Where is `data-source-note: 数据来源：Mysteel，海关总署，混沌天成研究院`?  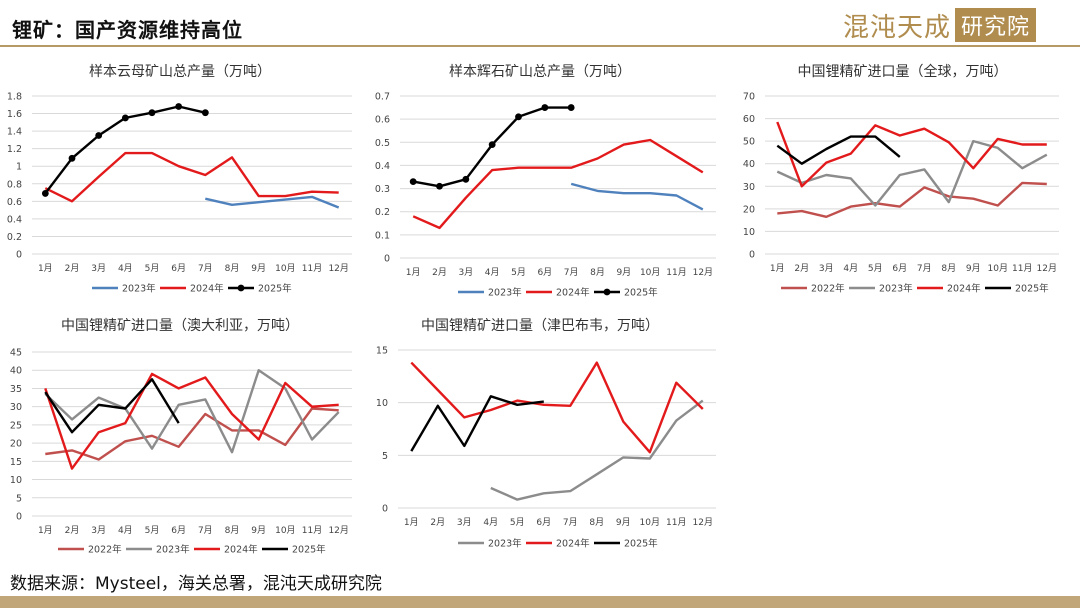
data-source-note: 数据来源：Mysteel，海关总署，混沌天成研究院 is located at coordinates (196, 584).